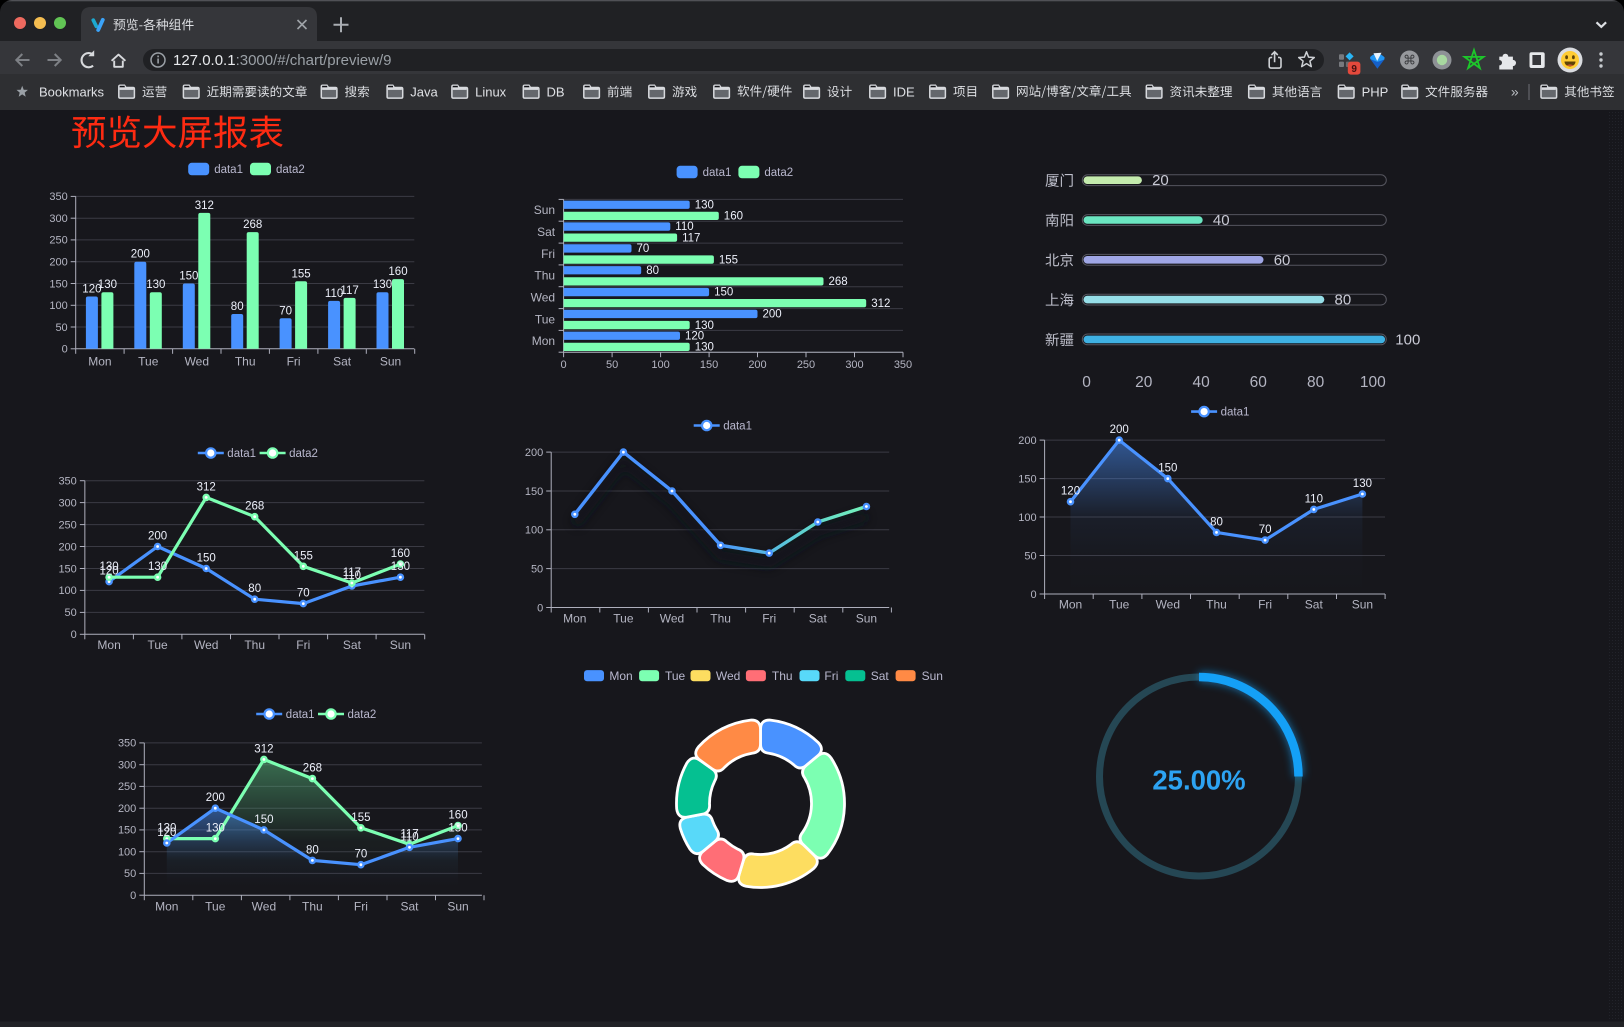 This screenshot has width=1624, height=1027. What do you see at coordinates (556, 92) in the screenshot?
I see `svg-text: DB` at bounding box center [556, 92].